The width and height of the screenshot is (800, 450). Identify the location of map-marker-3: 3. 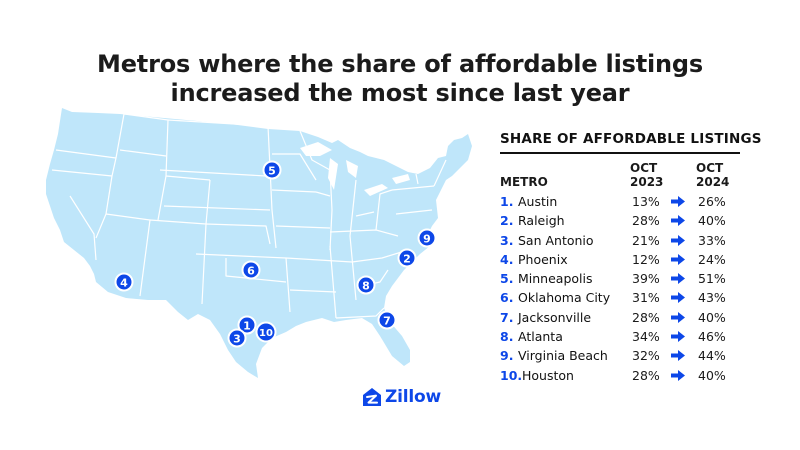
(237, 338).